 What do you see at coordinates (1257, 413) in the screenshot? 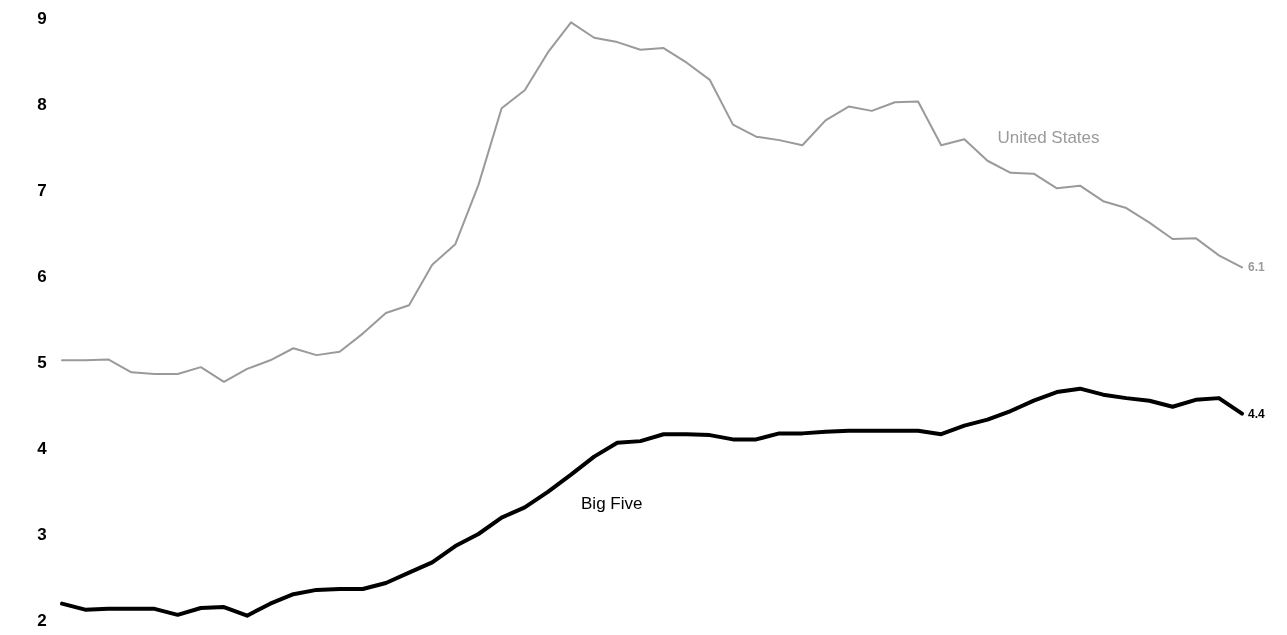
I see `data-label: 4.4` at bounding box center [1257, 413].